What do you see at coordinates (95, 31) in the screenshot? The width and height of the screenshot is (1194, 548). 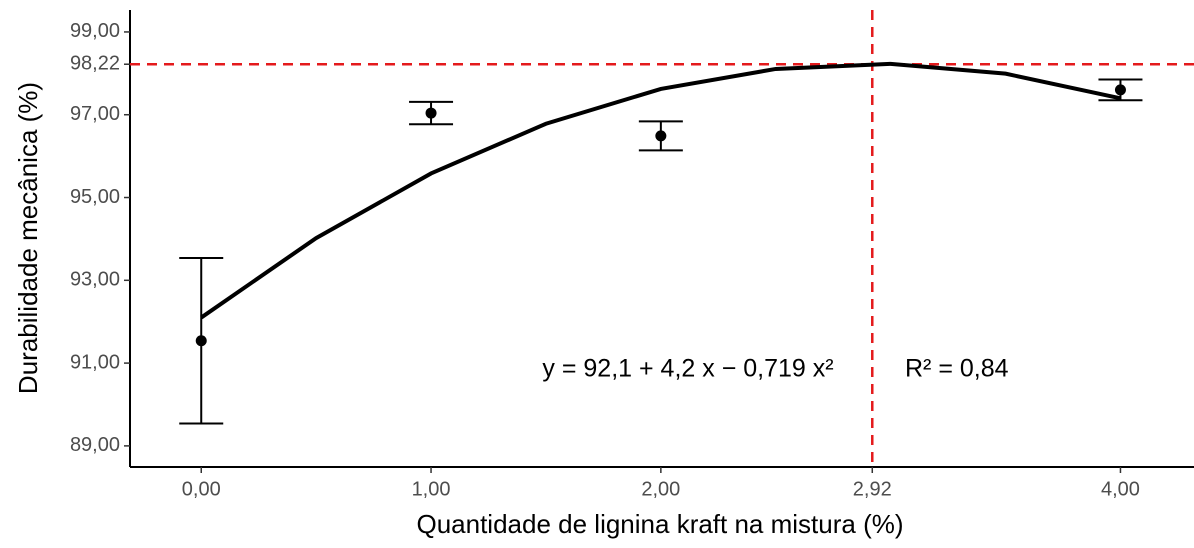 I see `y-tick-label: 99,00` at bounding box center [95, 31].